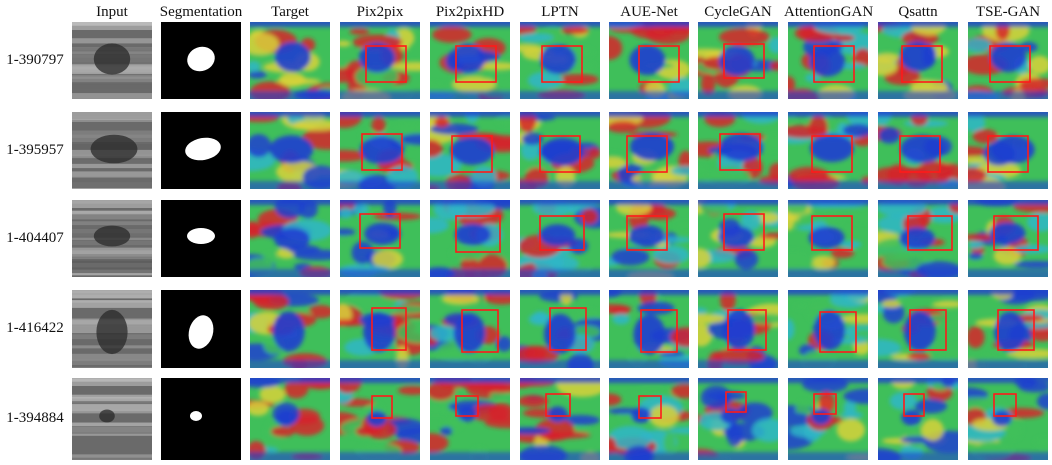 The width and height of the screenshot is (1052, 465). I want to click on column-header: Input, so click(112, 12).